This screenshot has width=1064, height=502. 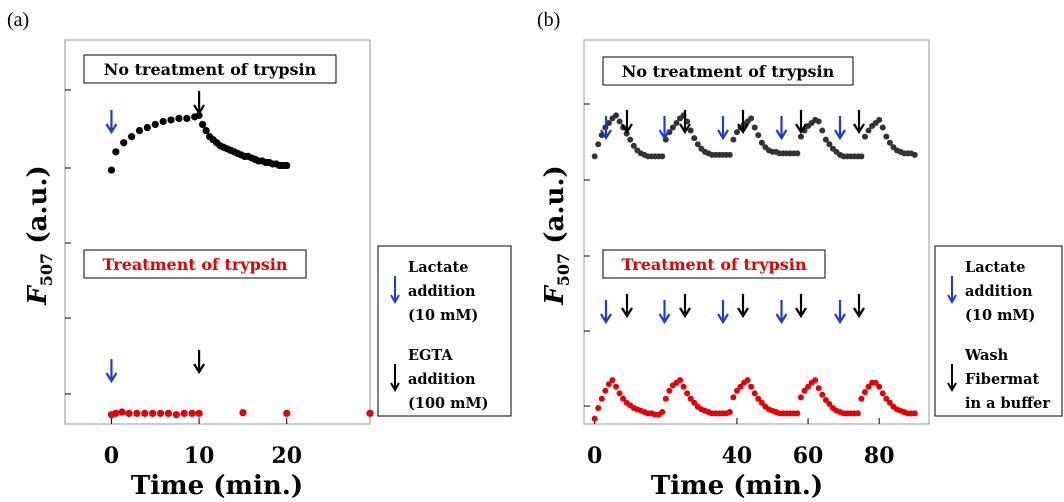 What do you see at coordinates (217, 486) in the screenshot?
I see `panel-a-x-axis-title: Time (min.)` at bounding box center [217, 486].